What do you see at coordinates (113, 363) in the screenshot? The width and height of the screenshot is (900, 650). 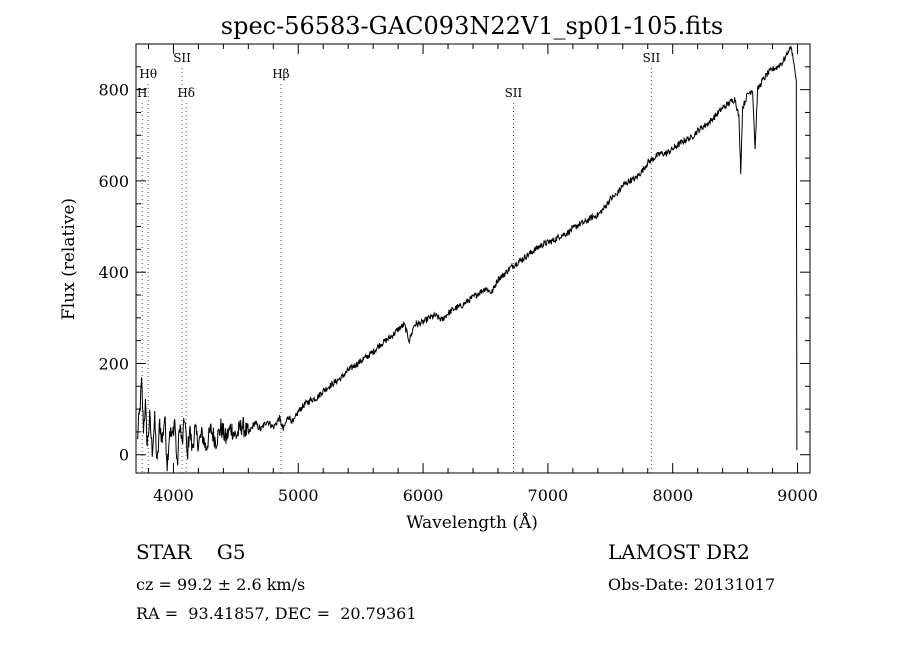 I see `y-tick-label: 200` at bounding box center [113, 363].